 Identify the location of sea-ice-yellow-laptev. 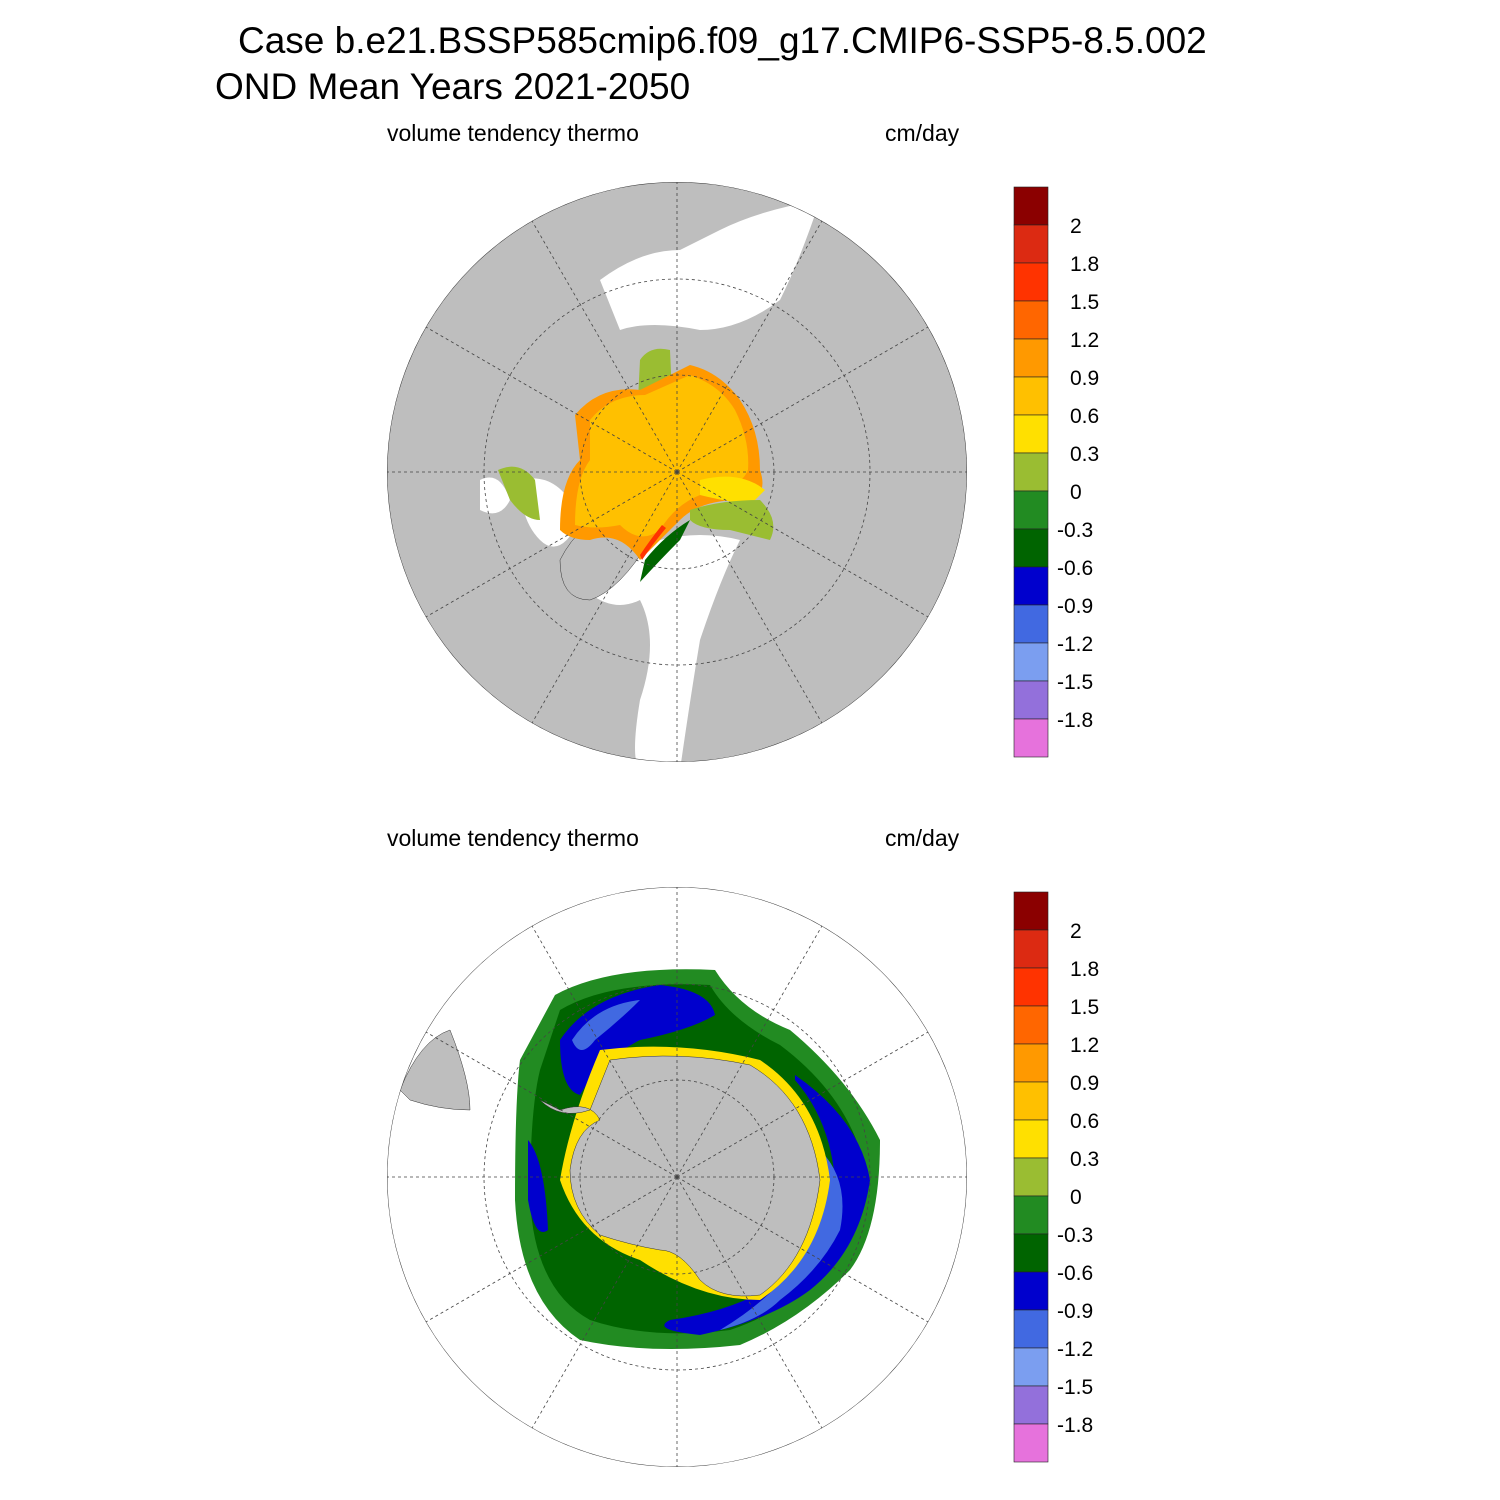
(732, 490).